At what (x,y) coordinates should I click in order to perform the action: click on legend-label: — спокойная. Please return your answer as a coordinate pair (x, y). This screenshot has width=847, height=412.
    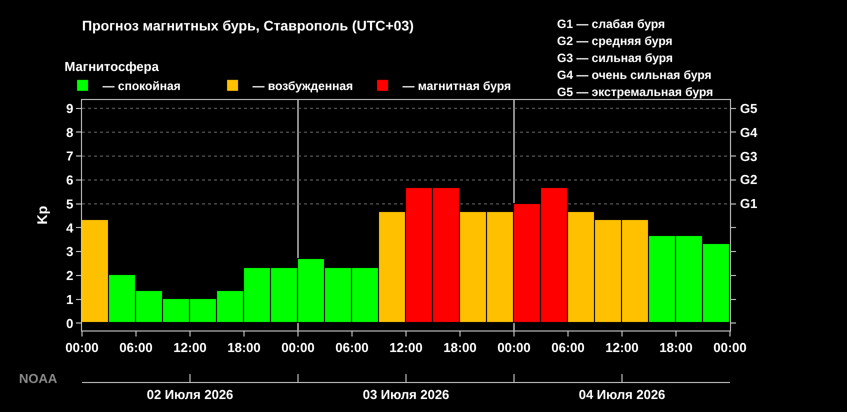
    Looking at the image, I should click on (141, 86).